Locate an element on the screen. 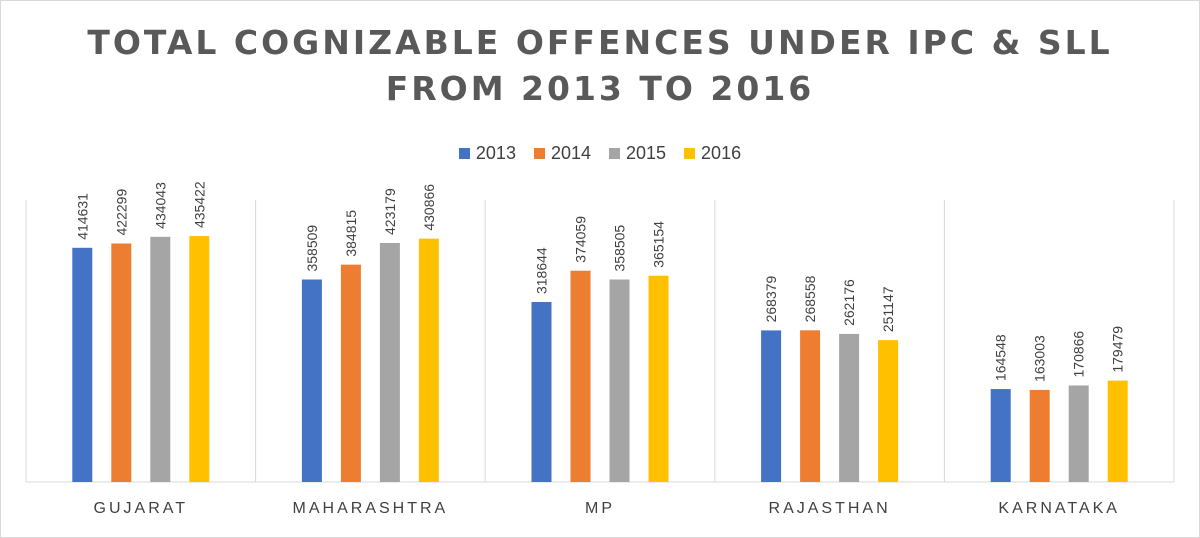 The image size is (1200, 538). category-label-mp: MP is located at coordinates (600, 508).